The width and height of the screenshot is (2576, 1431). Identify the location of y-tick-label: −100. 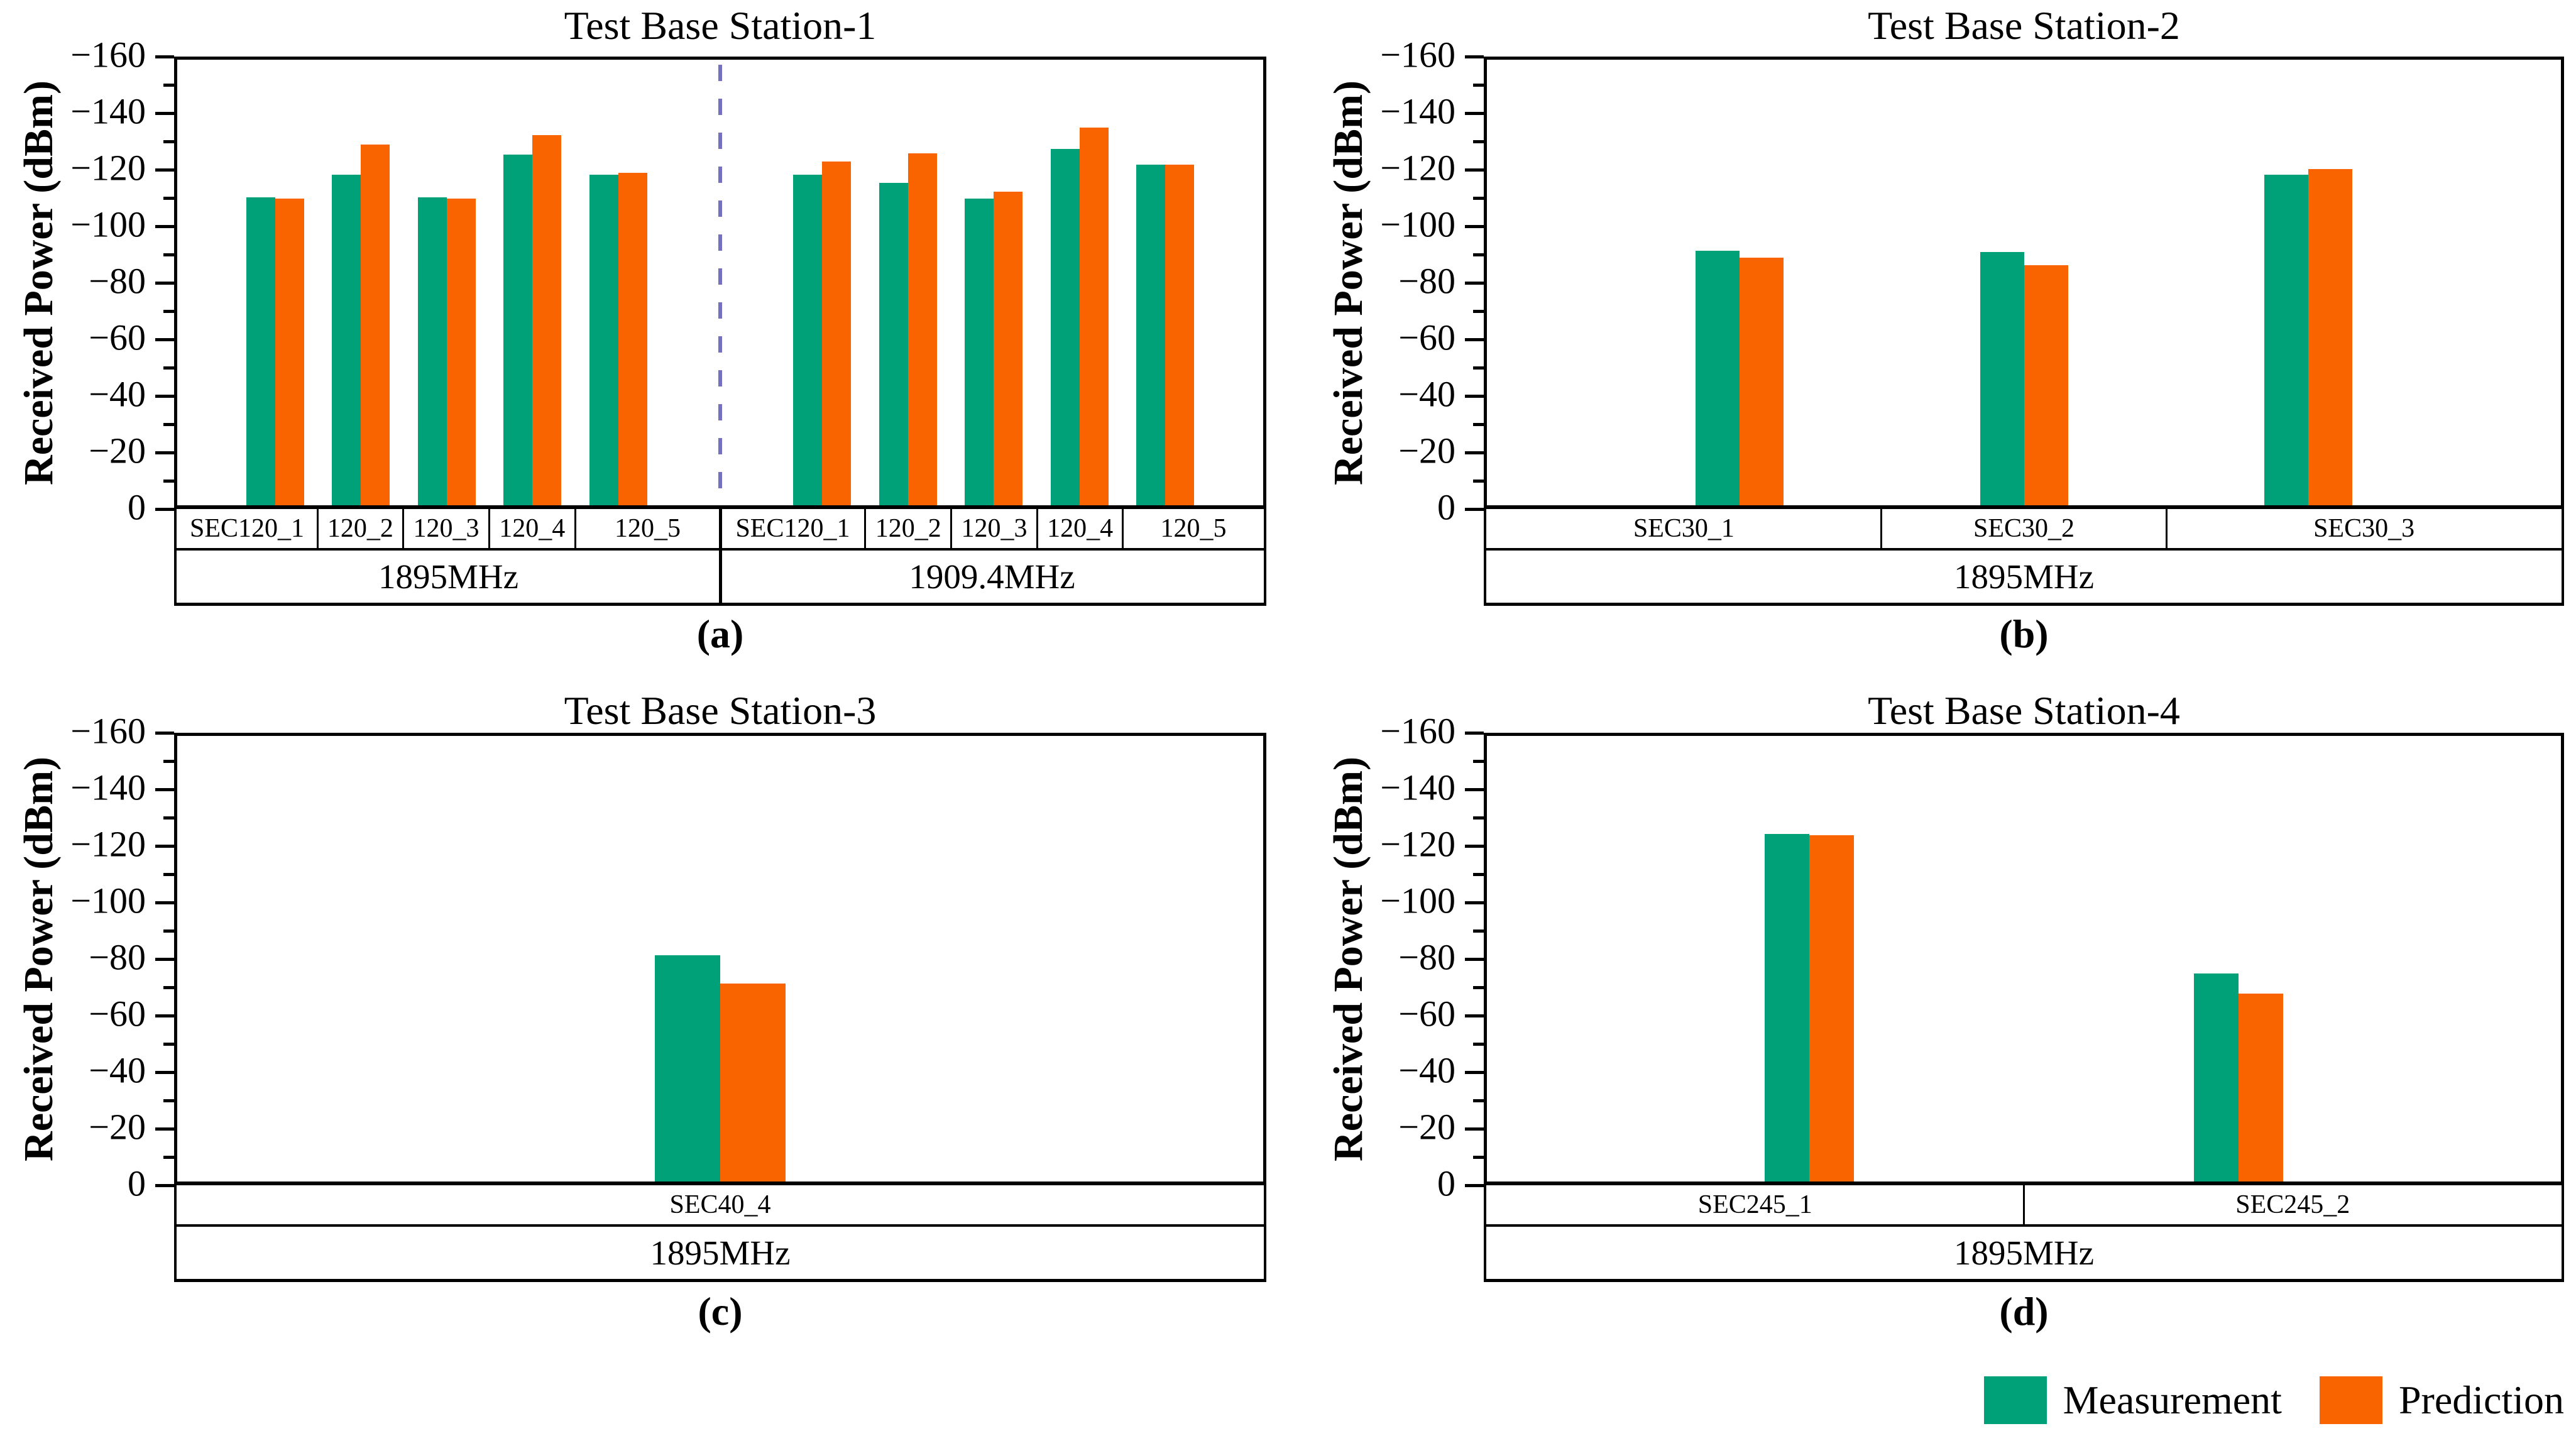
(108, 225).